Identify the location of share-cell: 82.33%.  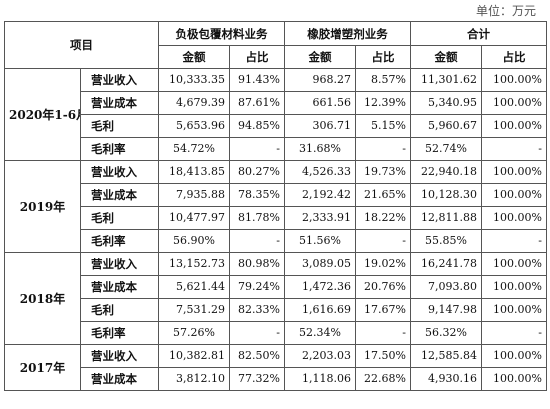
(257, 310).